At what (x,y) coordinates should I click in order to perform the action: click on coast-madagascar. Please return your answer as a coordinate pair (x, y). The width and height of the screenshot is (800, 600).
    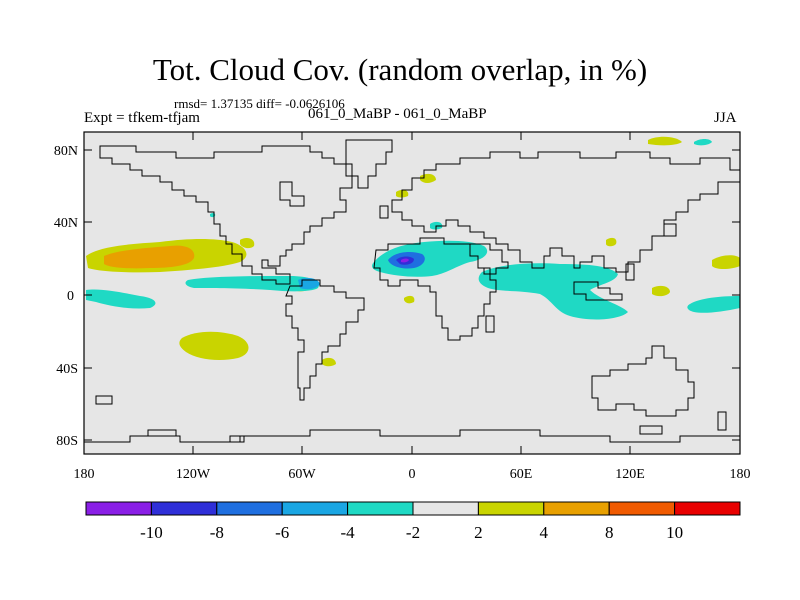
    Looking at the image, I should click on (490, 324).